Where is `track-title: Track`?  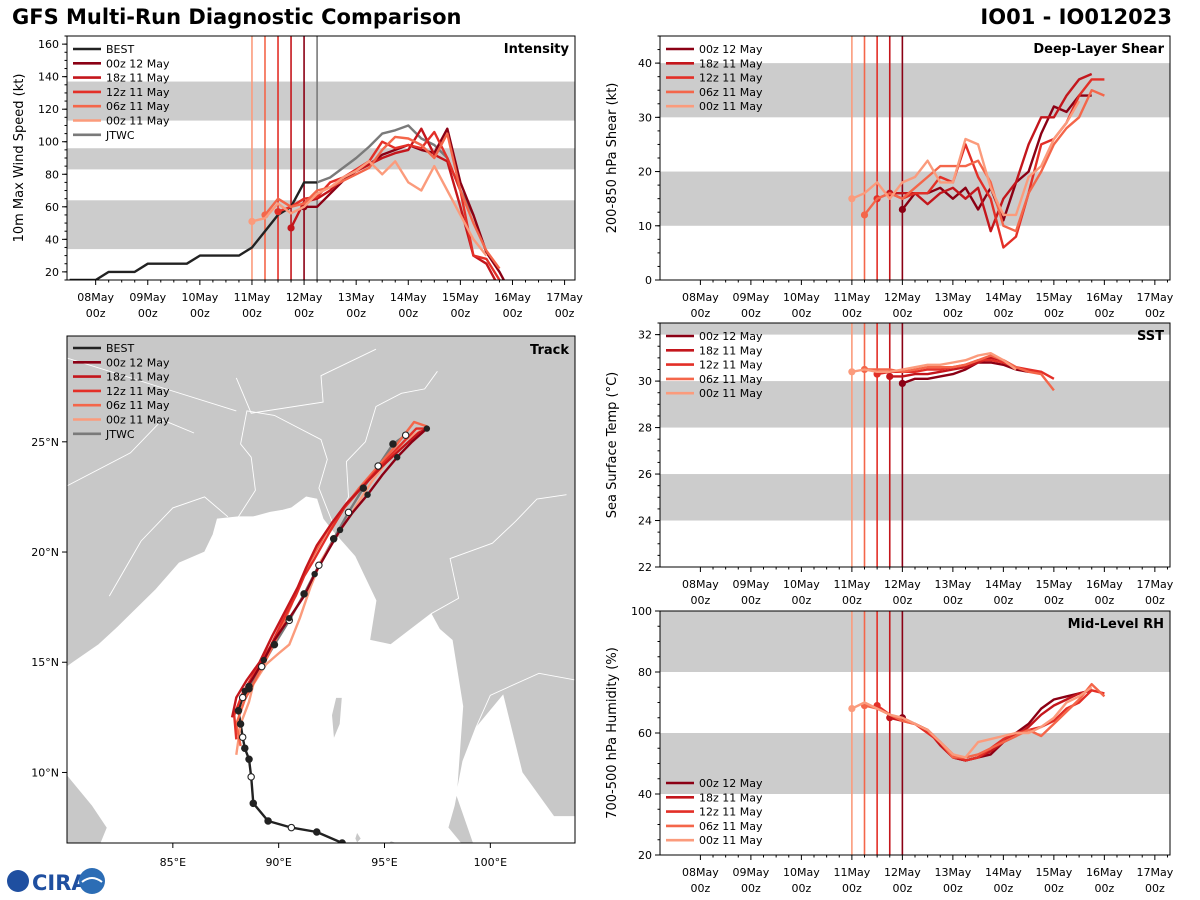 track-title: Track is located at coordinates (549, 350).